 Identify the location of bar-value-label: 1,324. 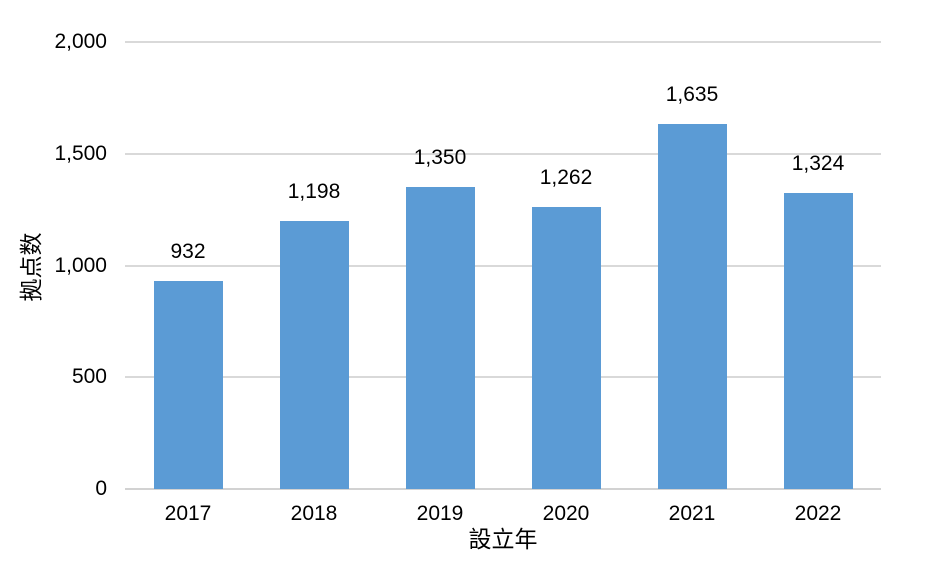
(818, 164).